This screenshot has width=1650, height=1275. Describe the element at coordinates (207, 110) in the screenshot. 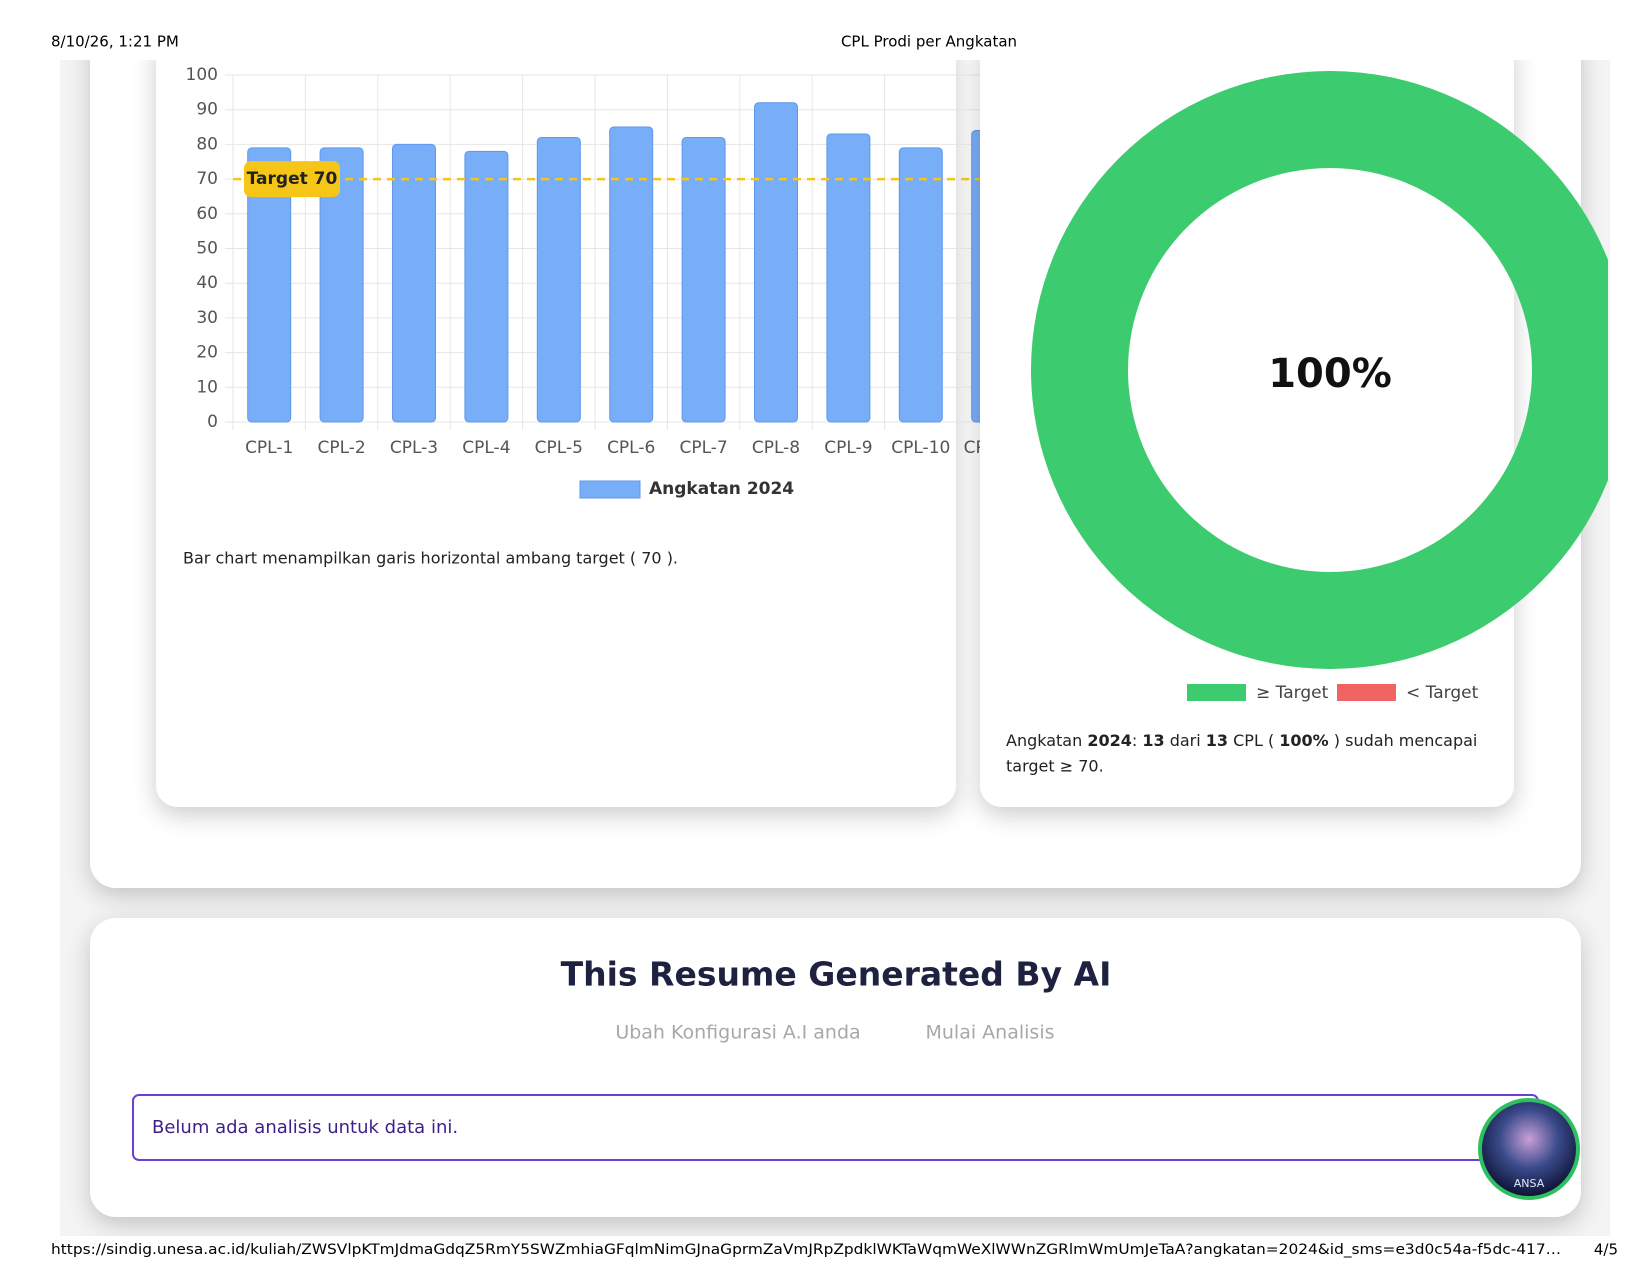

I see `y-tick-label: 90` at that location.